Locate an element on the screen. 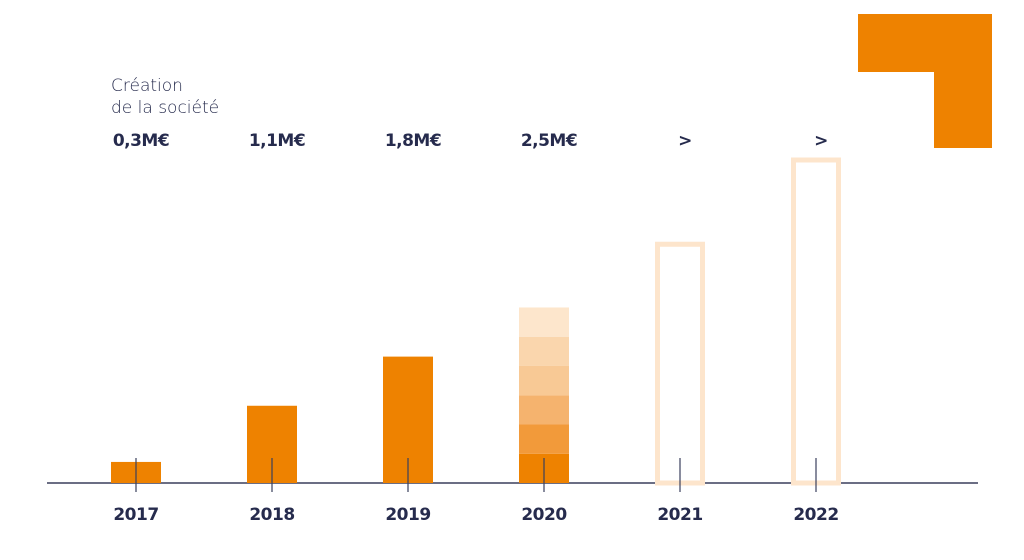 This screenshot has width=1024, height=560. x-tick-label: 2021 is located at coordinates (679, 515).